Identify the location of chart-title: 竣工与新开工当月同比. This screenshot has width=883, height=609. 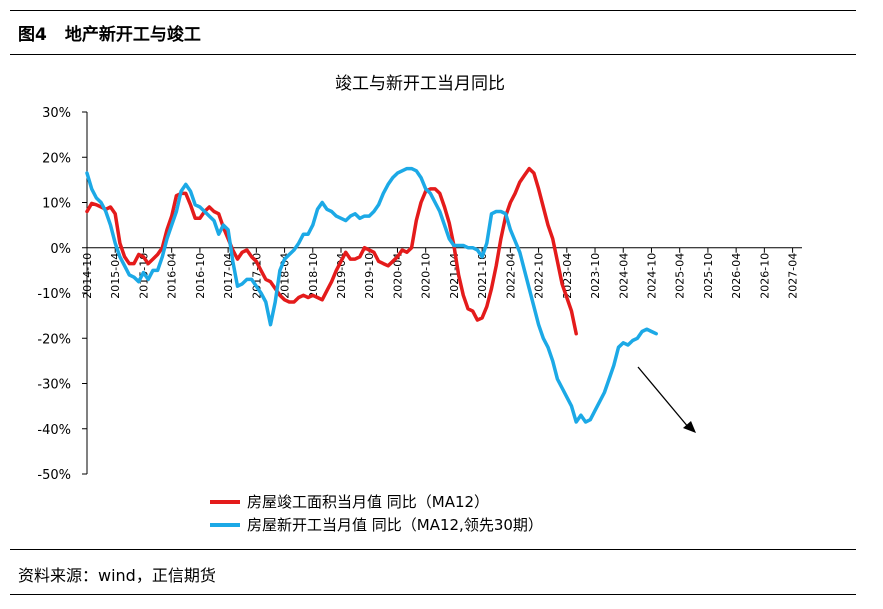
(420, 84).